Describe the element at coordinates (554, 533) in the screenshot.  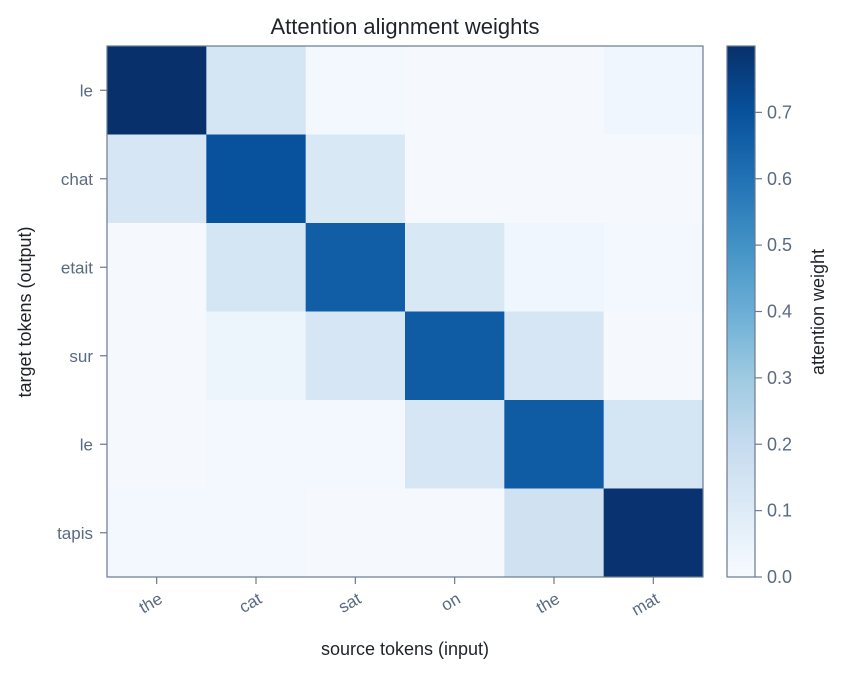
I see `heatmap-cell-r5-c4` at that location.